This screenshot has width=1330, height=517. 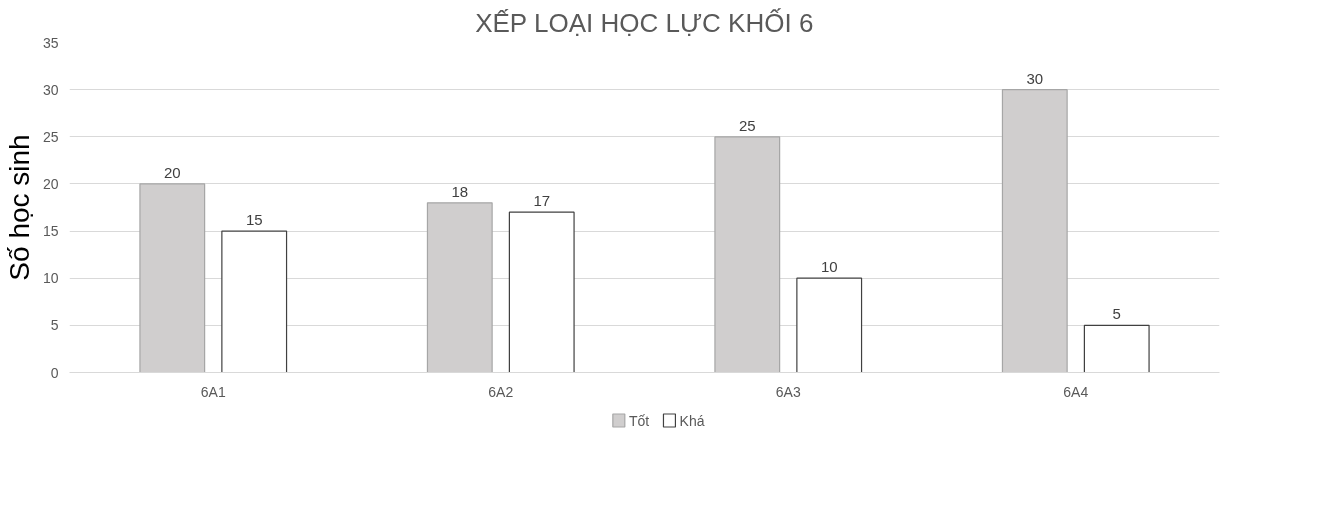 I want to click on data-label: 5, so click(x=1116, y=314).